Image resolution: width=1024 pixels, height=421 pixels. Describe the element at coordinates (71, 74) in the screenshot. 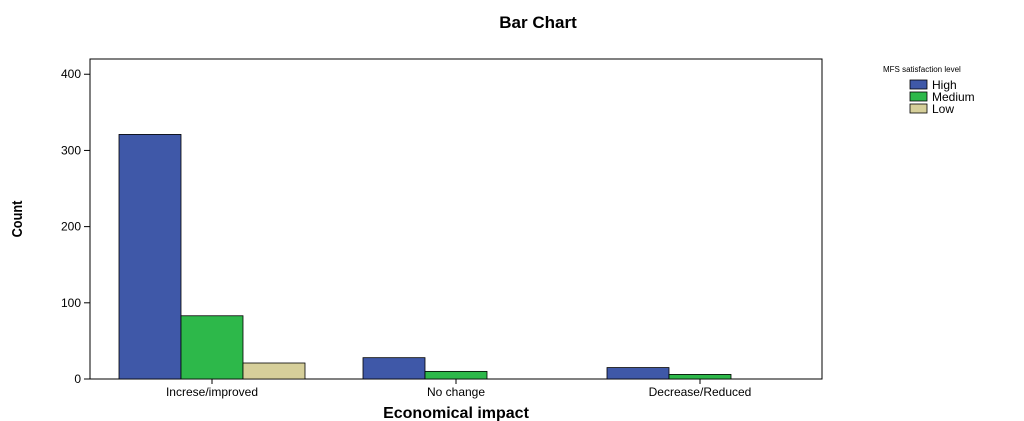

I see `y-tick-label: 400` at that location.